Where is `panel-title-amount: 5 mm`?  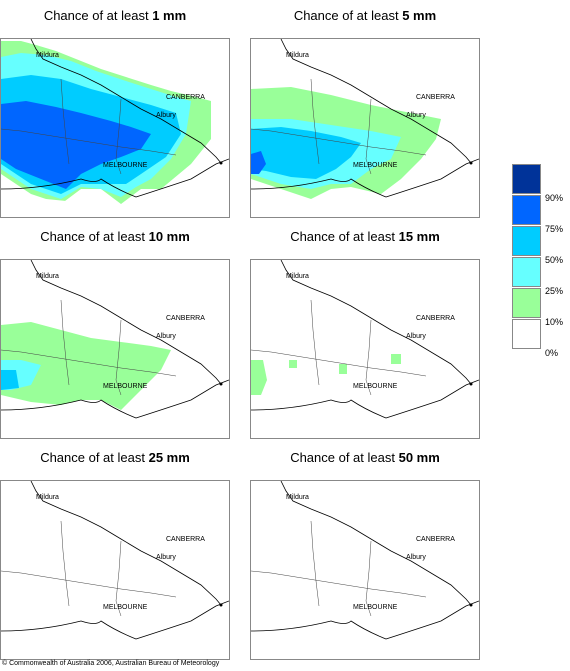 panel-title-amount: 5 mm is located at coordinates (419, 15).